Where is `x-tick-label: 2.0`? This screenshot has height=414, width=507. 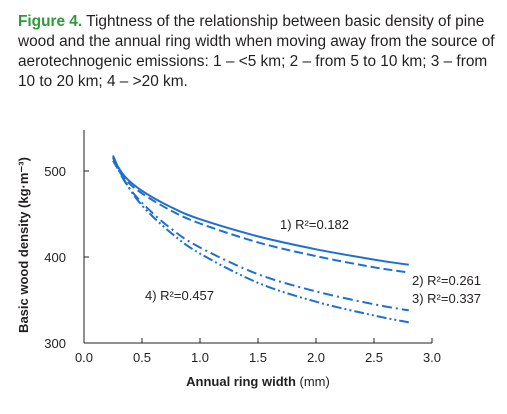
x-tick-label: 2.0 is located at coordinates (316, 357).